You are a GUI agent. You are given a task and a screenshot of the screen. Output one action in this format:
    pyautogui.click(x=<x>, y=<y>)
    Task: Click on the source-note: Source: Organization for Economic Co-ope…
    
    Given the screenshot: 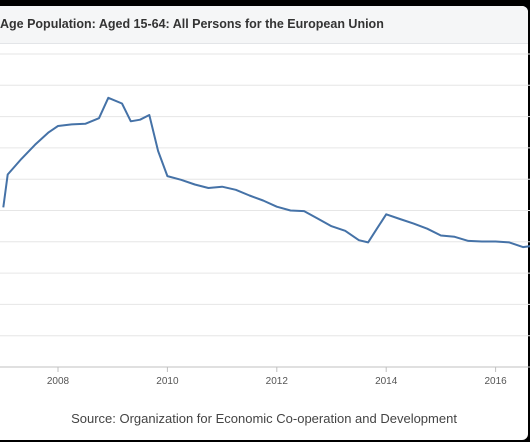 What is the action you would take?
    pyautogui.click(x=264, y=418)
    